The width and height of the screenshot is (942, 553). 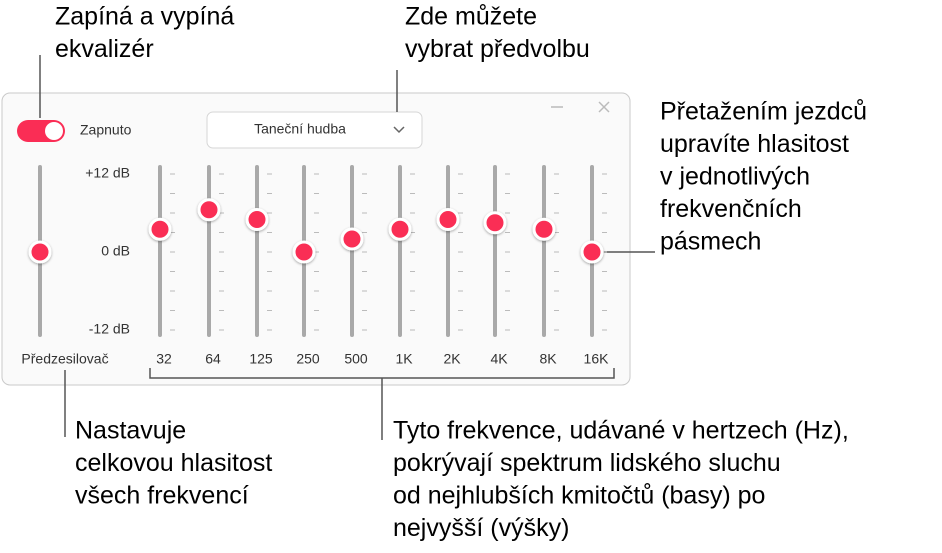 What do you see at coordinates (597, 359) in the screenshot?
I see `band-label: 16K` at bounding box center [597, 359].